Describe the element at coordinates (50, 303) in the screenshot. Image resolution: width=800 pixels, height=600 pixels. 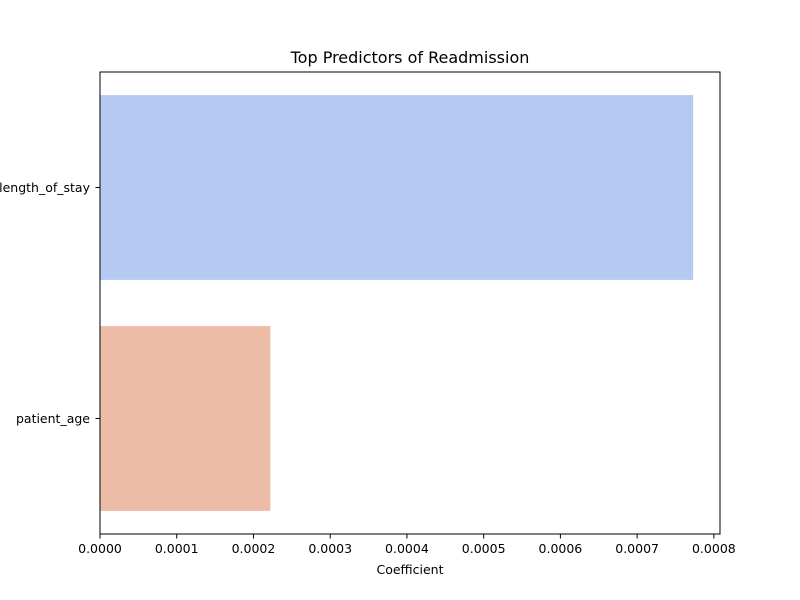
I see `y-axis: length_of_stay patient_age` at that location.